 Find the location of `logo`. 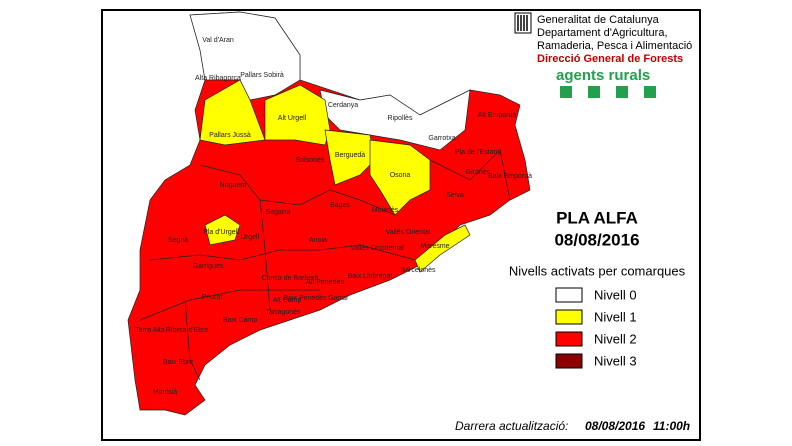

logo is located at coordinates (523, 23).